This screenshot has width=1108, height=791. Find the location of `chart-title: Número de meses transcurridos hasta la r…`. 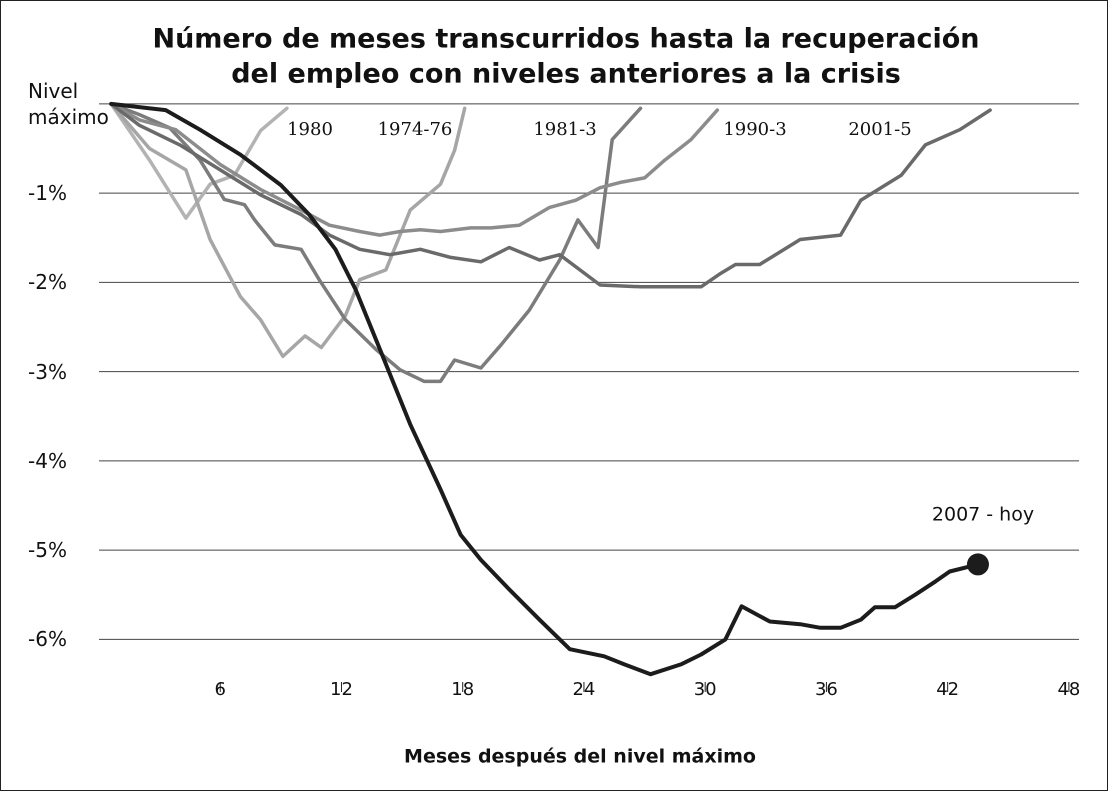

chart-title: Número de meses transcurridos hasta la r… is located at coordinates (565, 39).